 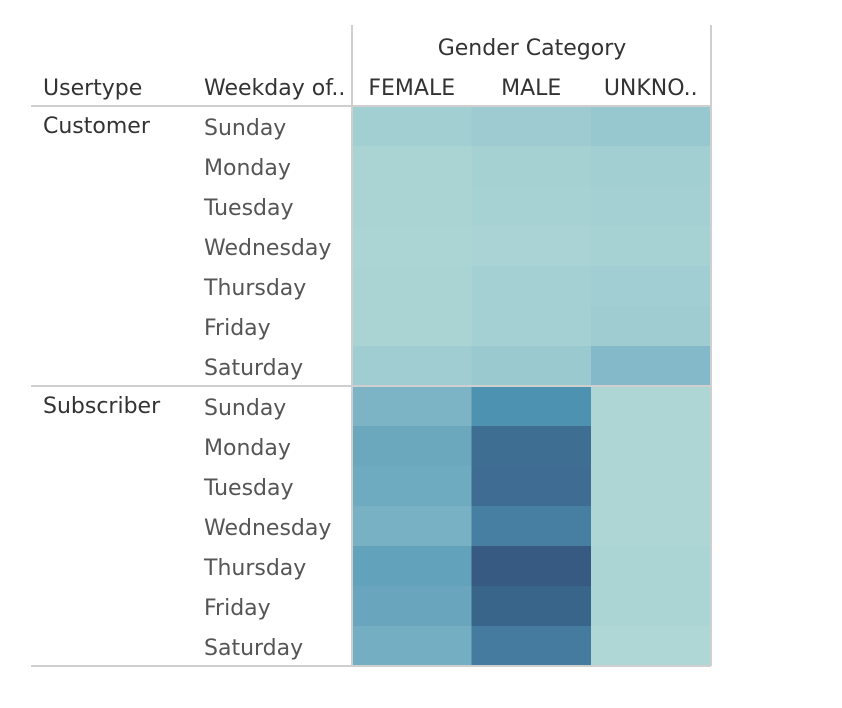 I want to click on column-label-3: UNKNO.., so click(x=651, y=88).